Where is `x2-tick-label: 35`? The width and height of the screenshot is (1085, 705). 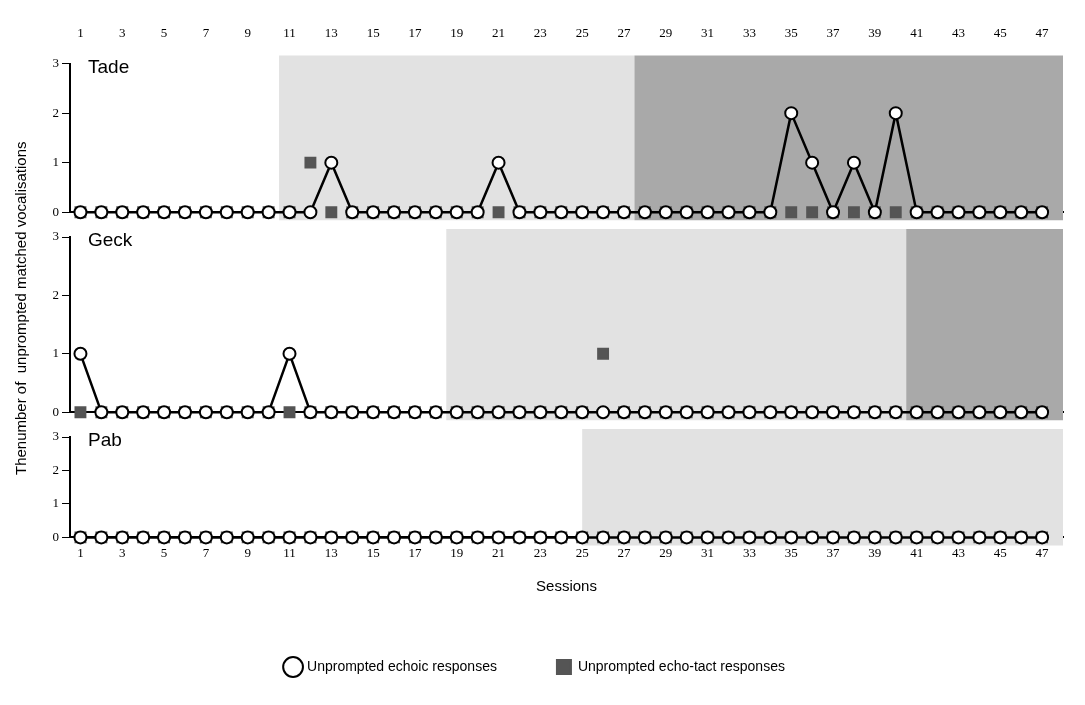 x2-tick-label: 35 is located at coordinates (791, 33).